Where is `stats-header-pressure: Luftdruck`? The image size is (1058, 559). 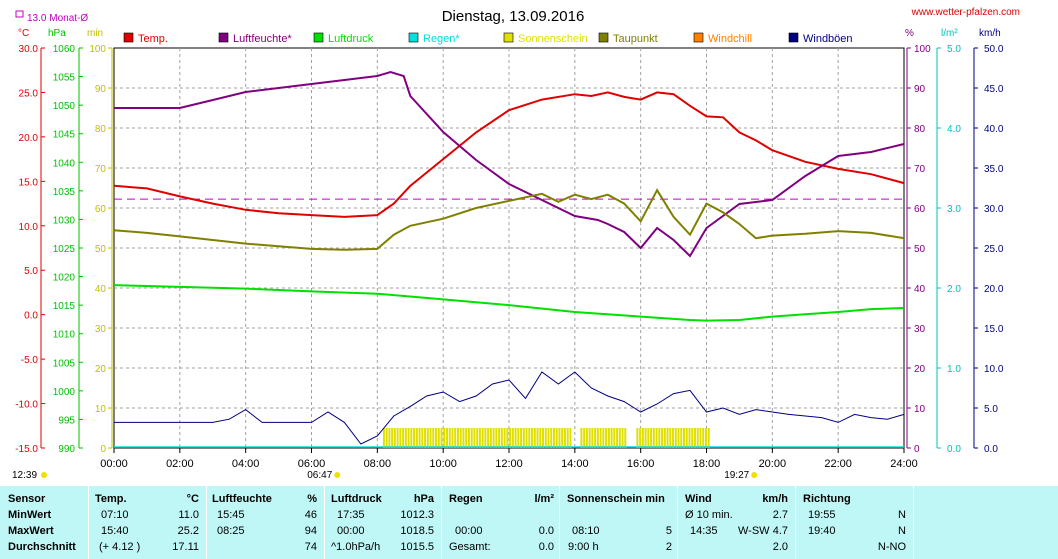 stats-header-pressure: Luftdruck is located at coordinates (356, 499).